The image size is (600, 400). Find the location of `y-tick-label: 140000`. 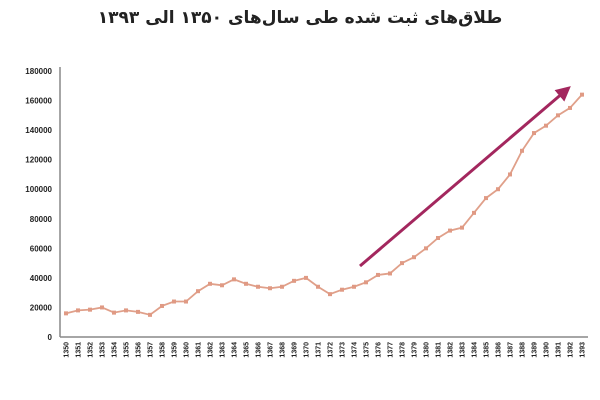

y-tick-label: 140000 is located at coordinates (38, 130).